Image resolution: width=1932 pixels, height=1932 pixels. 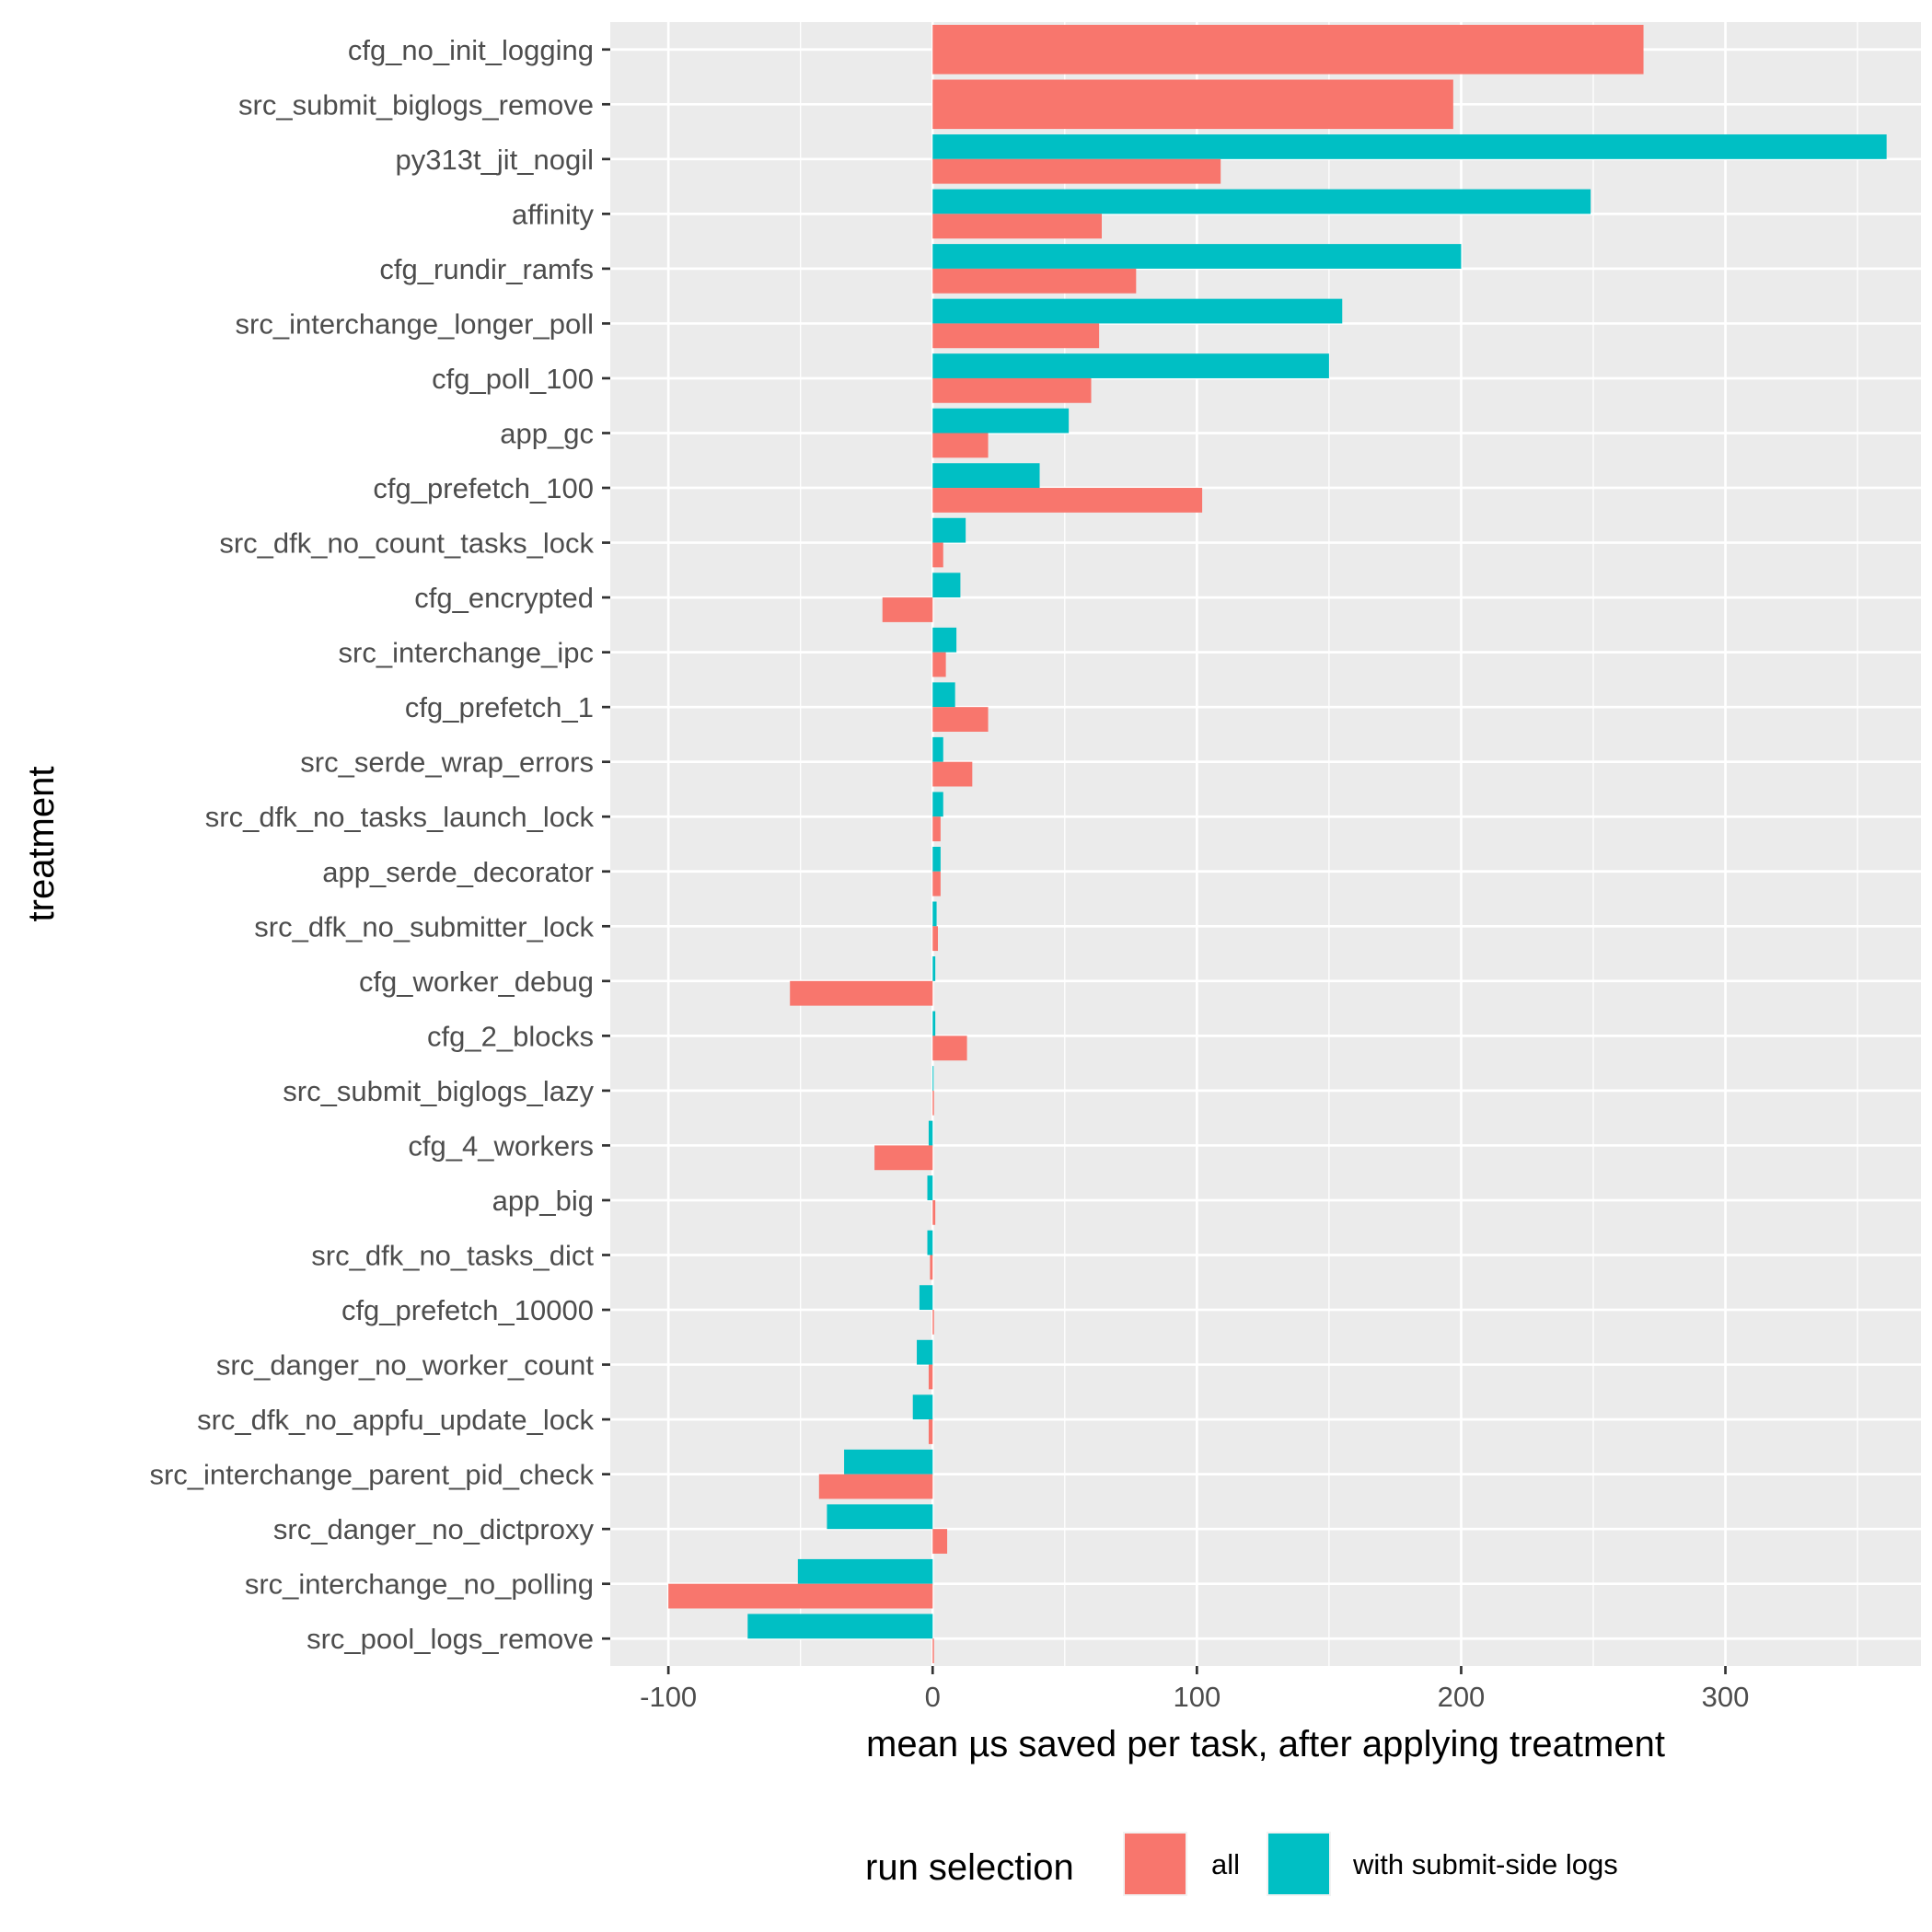 I want to click on y-tick-label: cfg_poll_100, so click(x=513, y=379).